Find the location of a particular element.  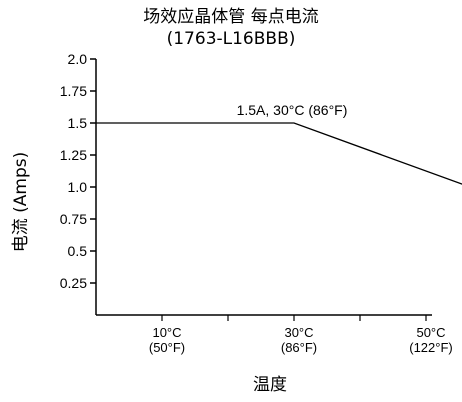

x-axis-label: 温度 is located at coordinates (270, 385).